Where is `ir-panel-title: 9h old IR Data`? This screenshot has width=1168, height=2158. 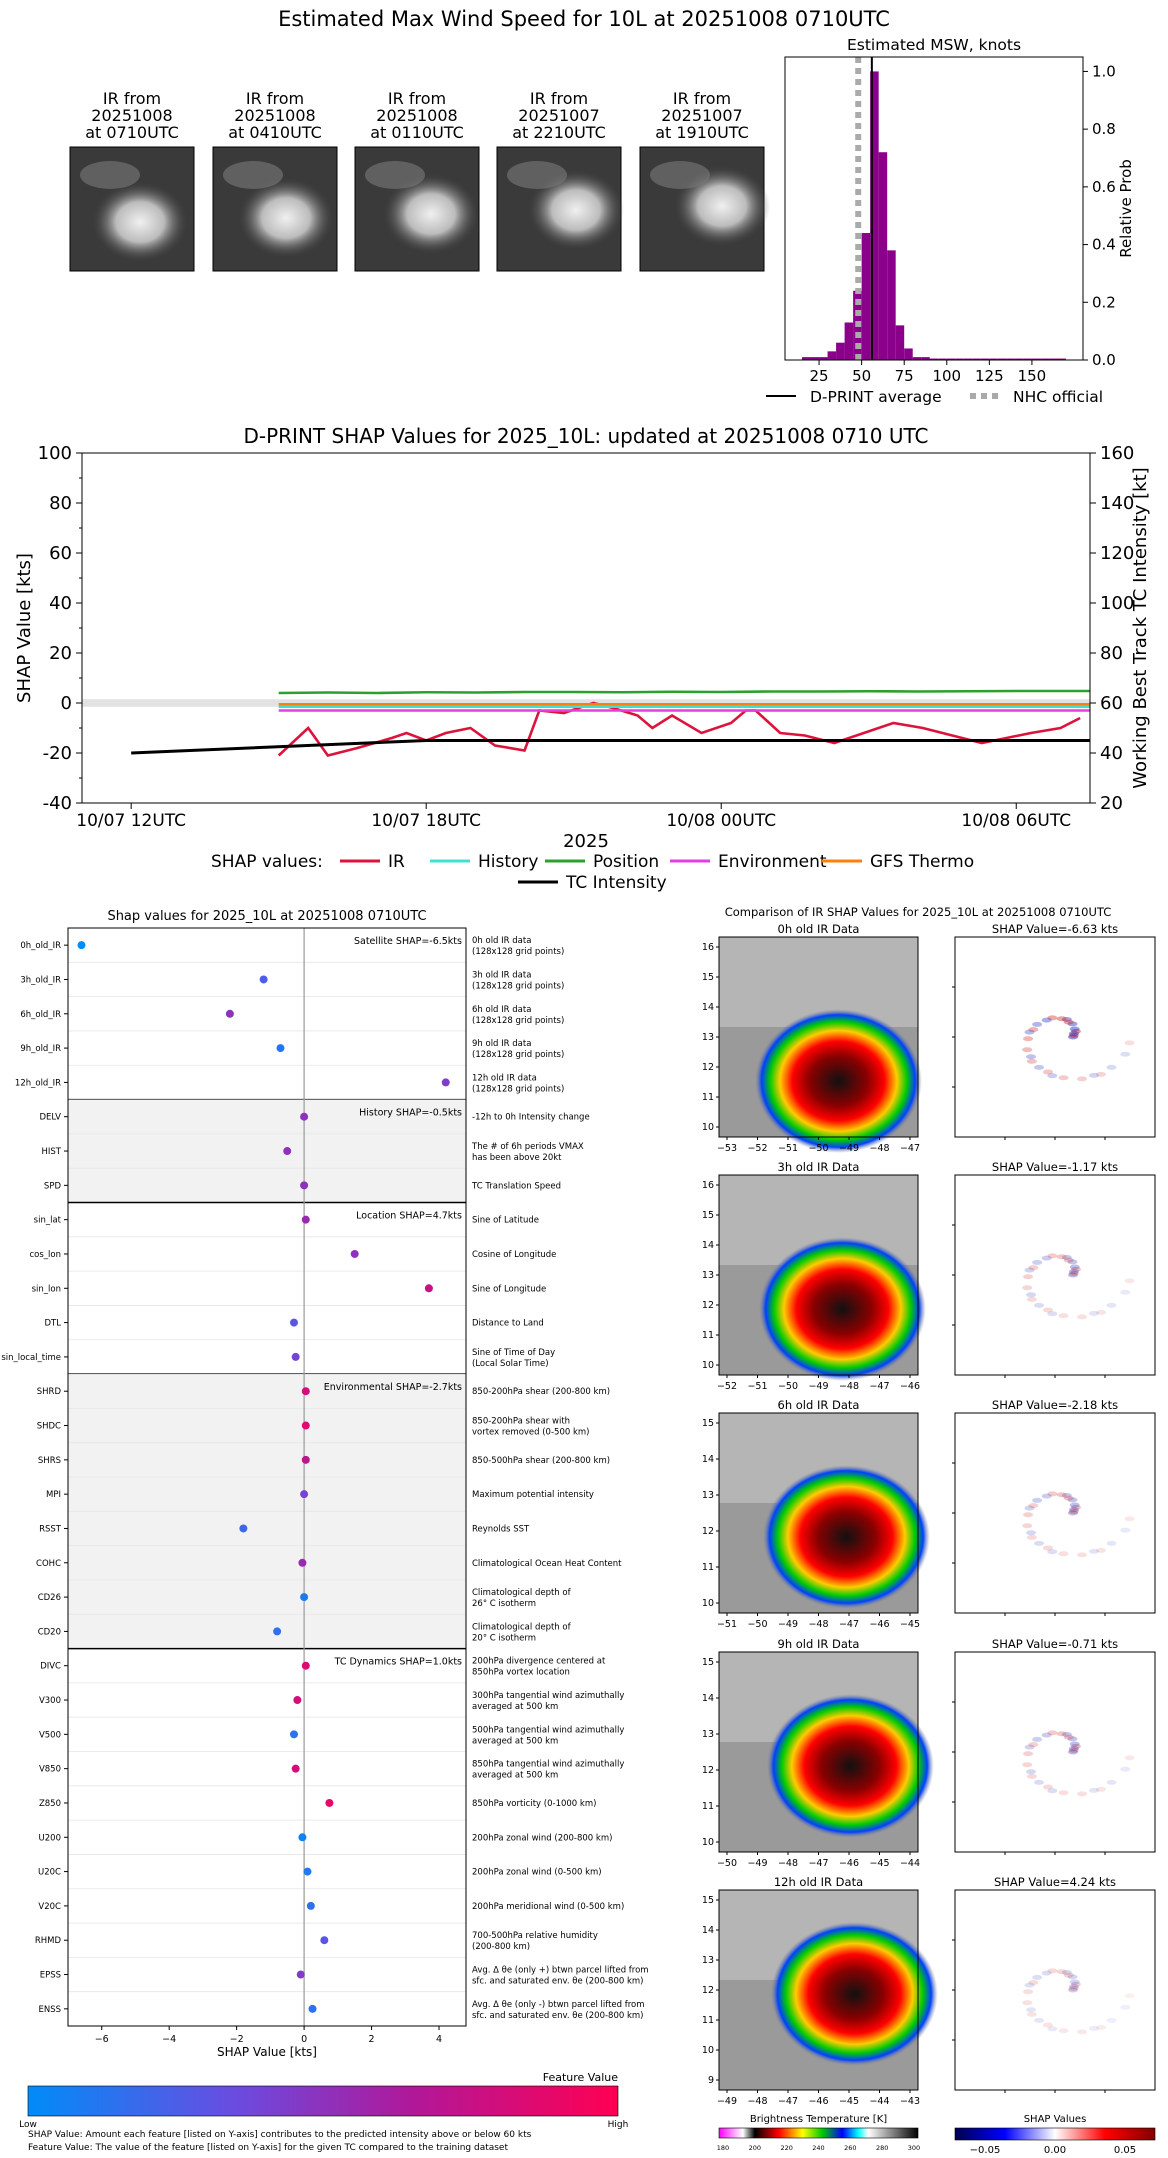 ir-panel-title: 9h old IR Data is located at coordinates (819, 1644).